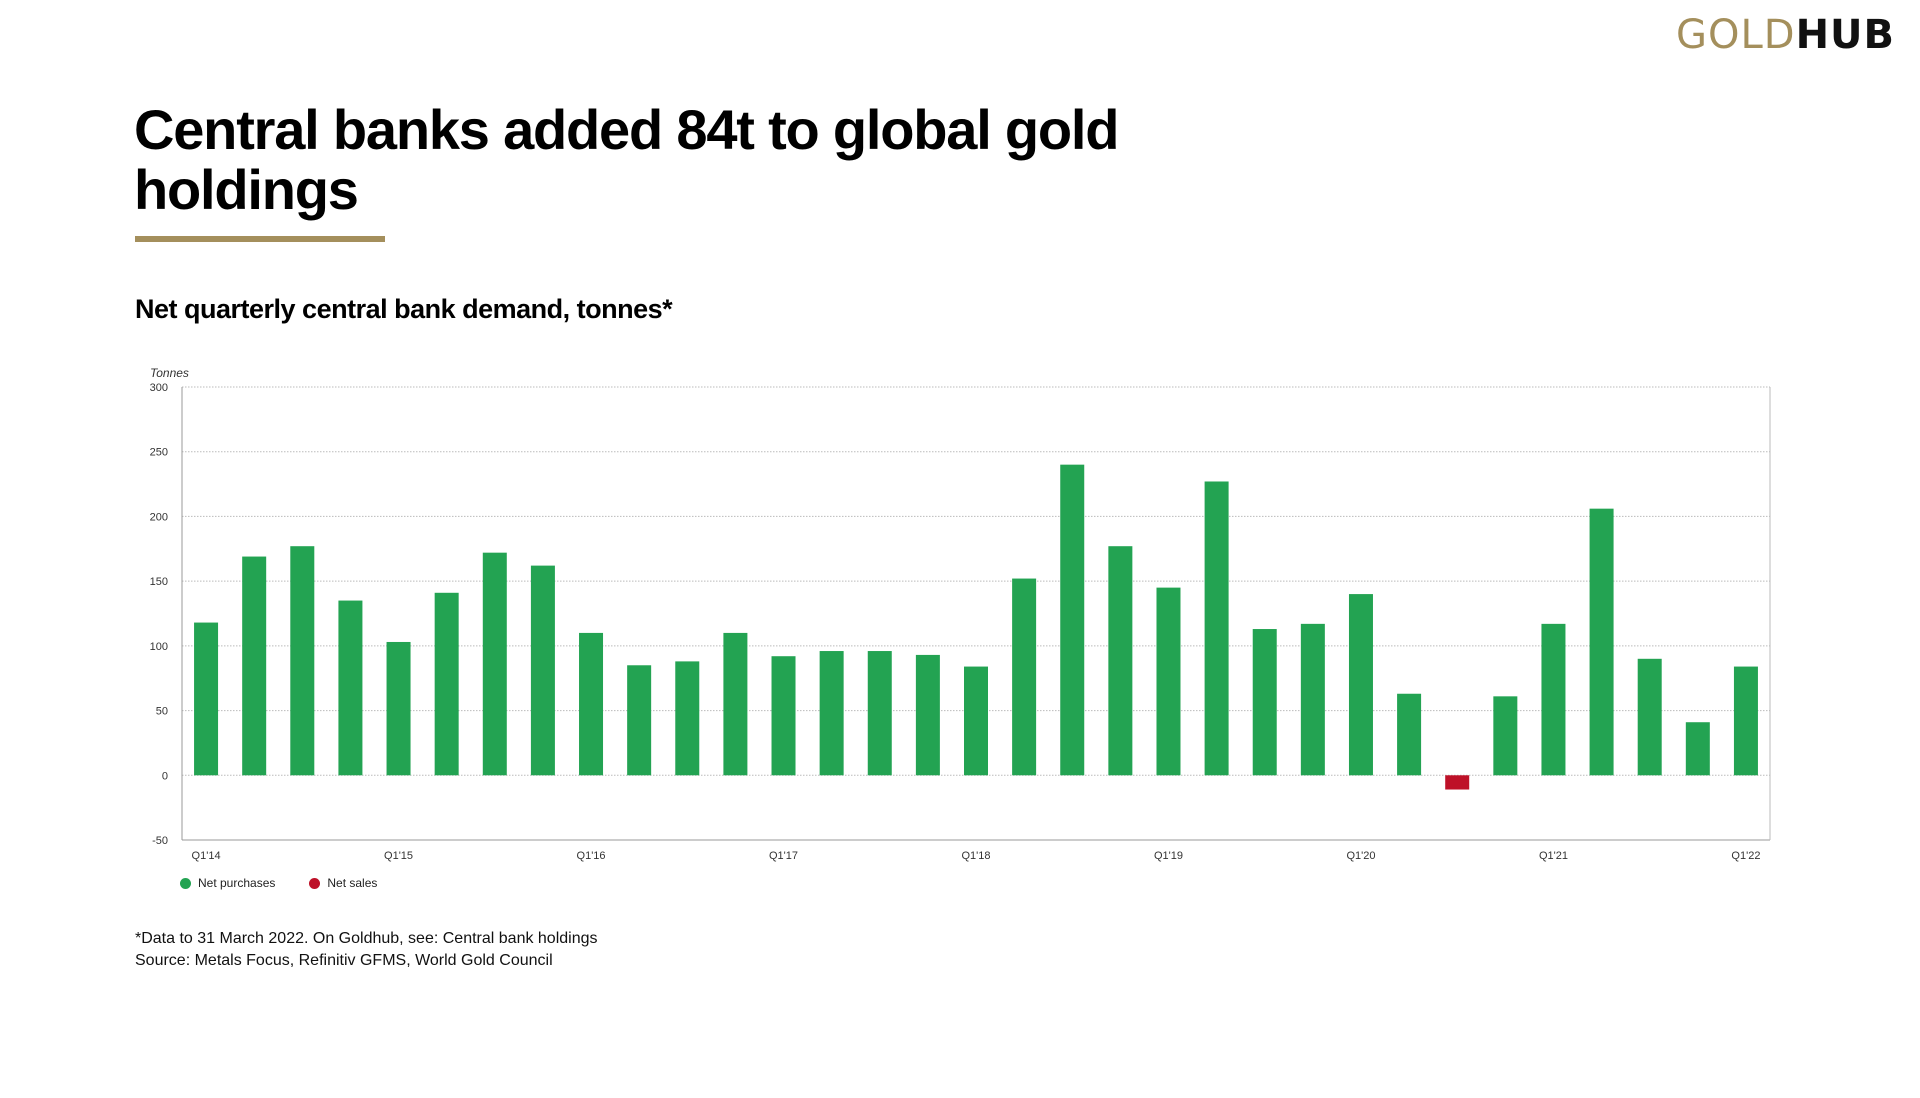 The width and height of the screenshot is (1920, 1098). What do you see at coordinates (591, 856) in the screenshot?
I see `x-tick-label: Q1'16` at bounding box center [591, 856].